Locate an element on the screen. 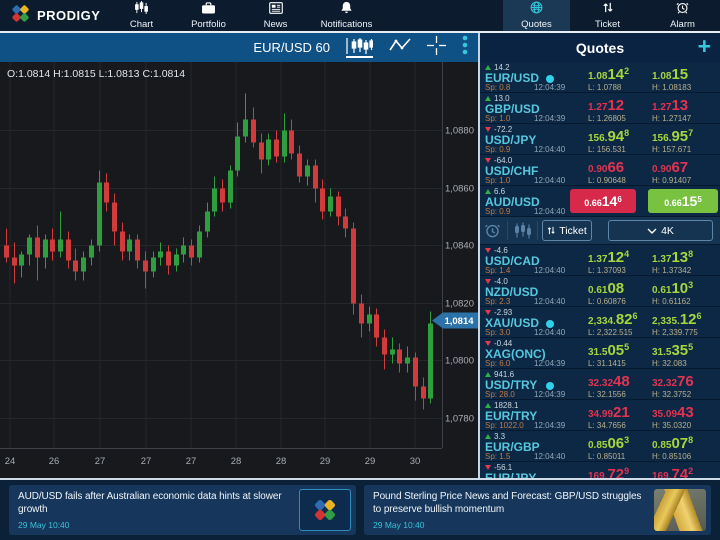 This screenshot has height=540, width=720. quote-row-audusd: 6.6 AUD/USD Sp: 0.9 12:04:40 0.66146 0.66155 is located at coordinates (600, 201).